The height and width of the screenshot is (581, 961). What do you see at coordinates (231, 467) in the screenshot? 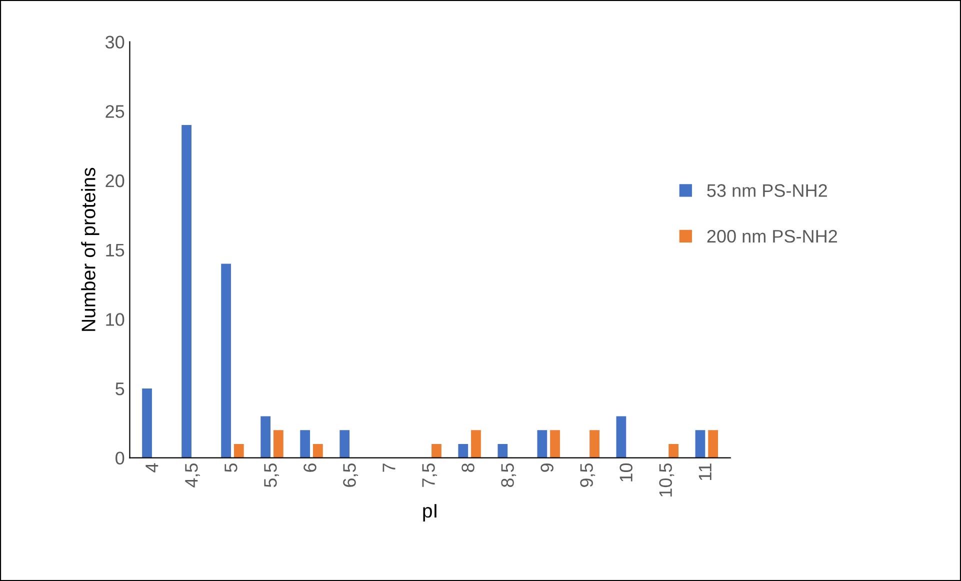
I see `x-tick-label: 5` at bounding box center [231, 467].